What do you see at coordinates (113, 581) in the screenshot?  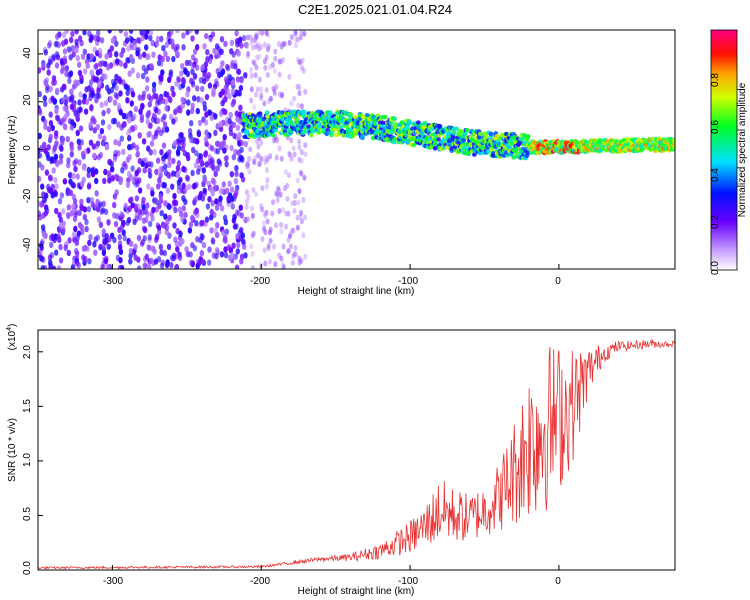 I see `x-tick-label: -300` at bounding box center [113, 581].